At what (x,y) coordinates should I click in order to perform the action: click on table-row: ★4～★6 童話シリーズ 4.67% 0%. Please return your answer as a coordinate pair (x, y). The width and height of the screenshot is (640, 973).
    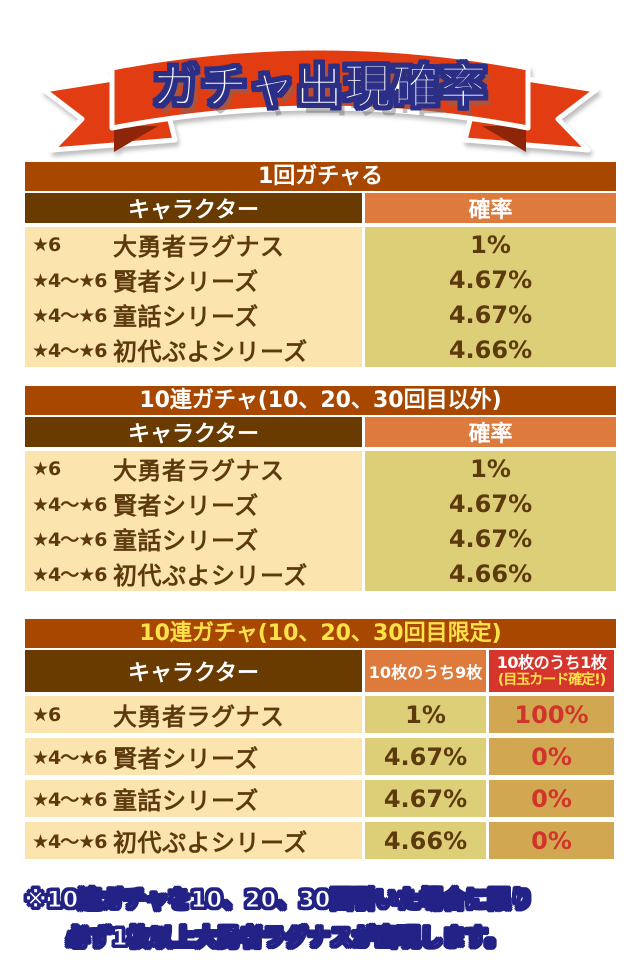
    Looking at the image, I should click on (320, 798).